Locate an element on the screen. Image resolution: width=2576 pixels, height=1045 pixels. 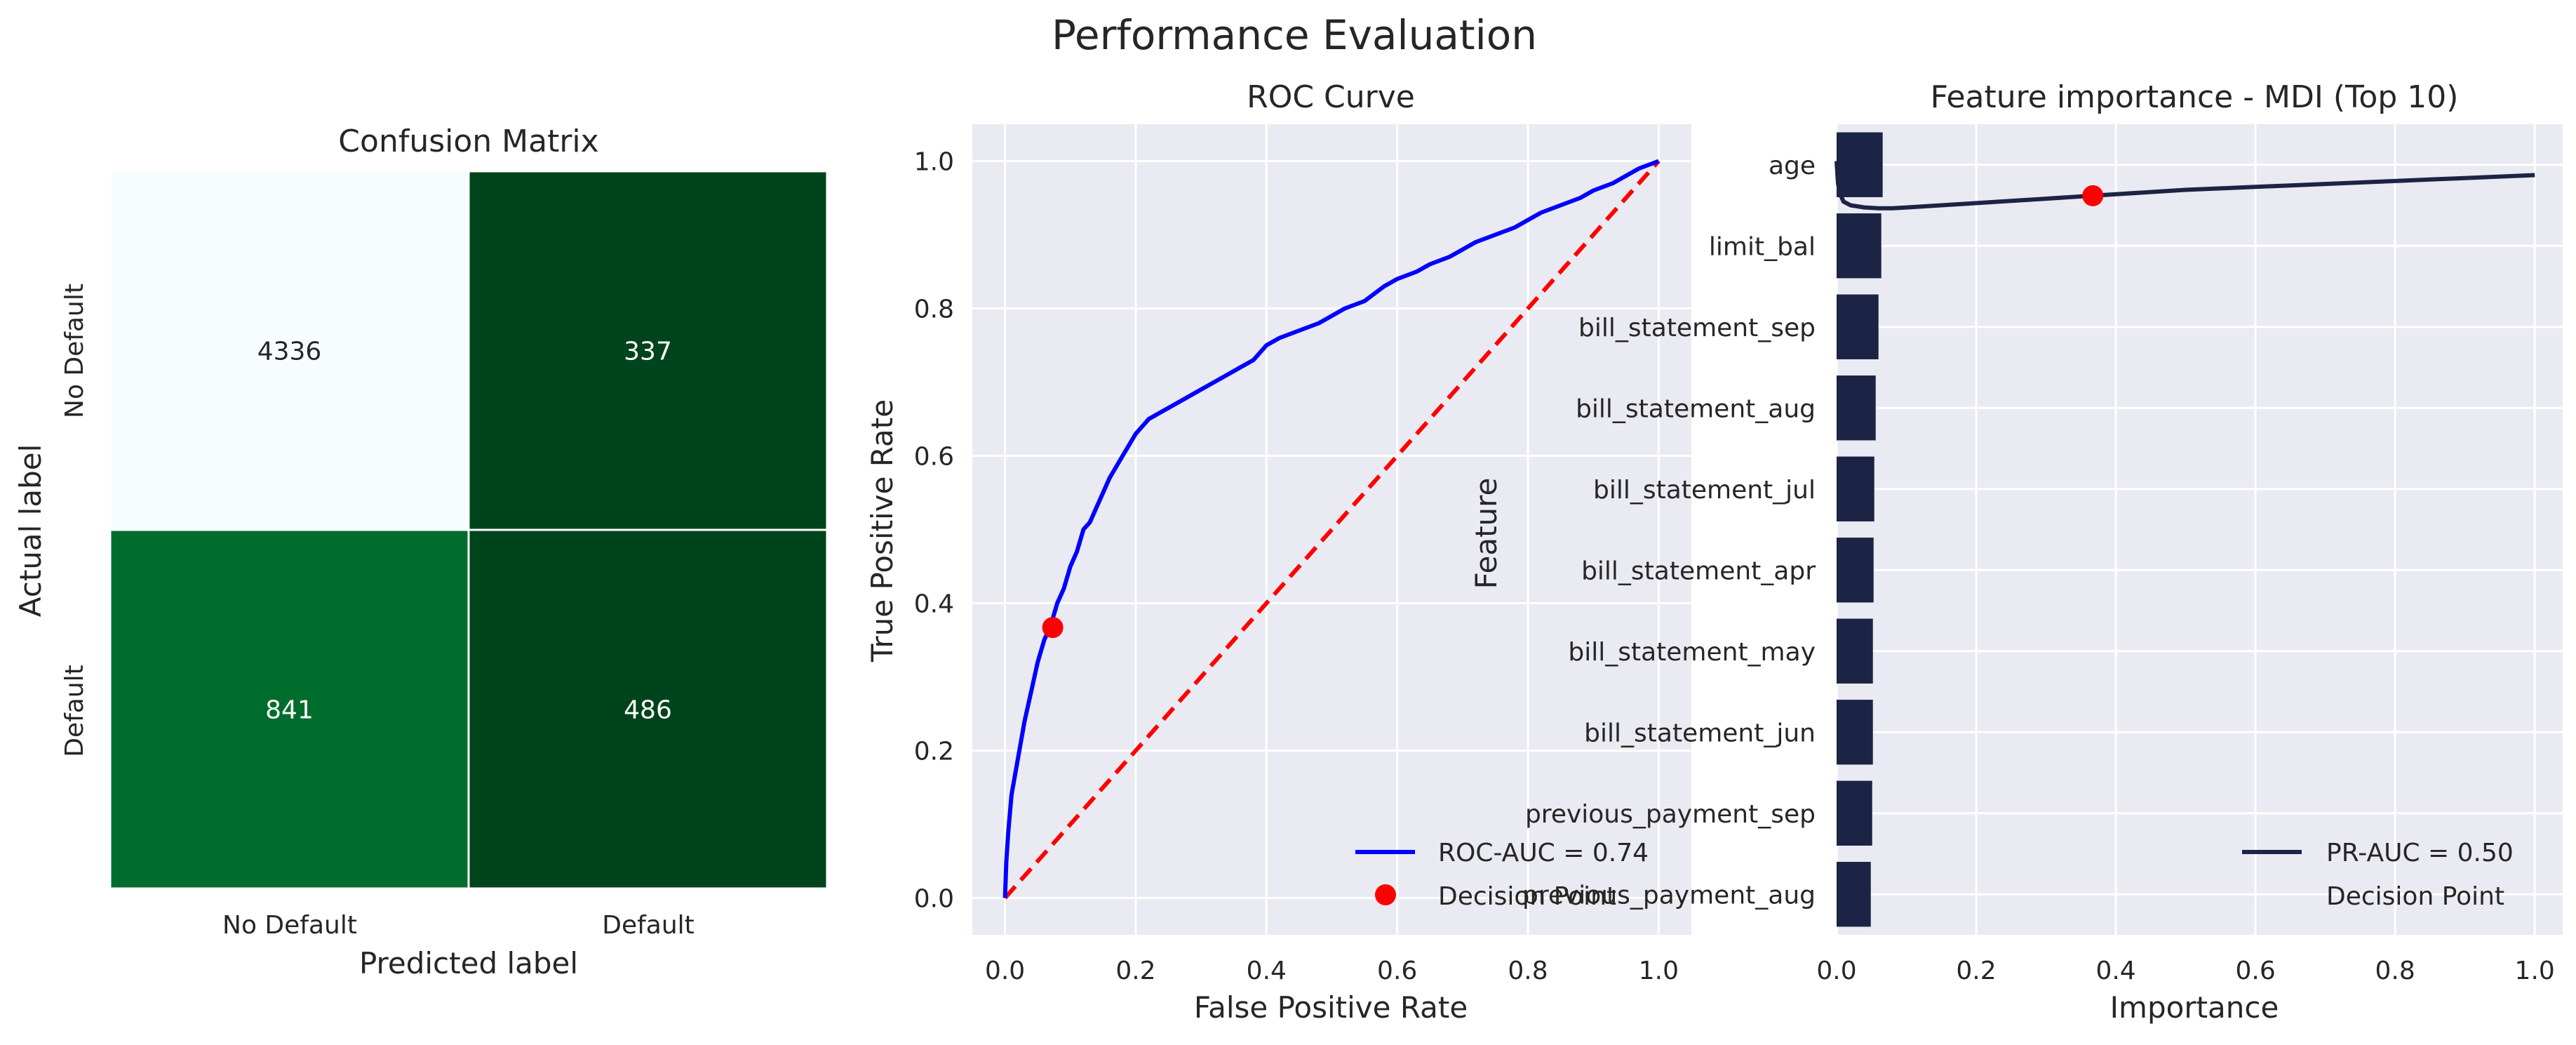
cm-cell-value-1-1: 486 is located at coordinates (648, 710).